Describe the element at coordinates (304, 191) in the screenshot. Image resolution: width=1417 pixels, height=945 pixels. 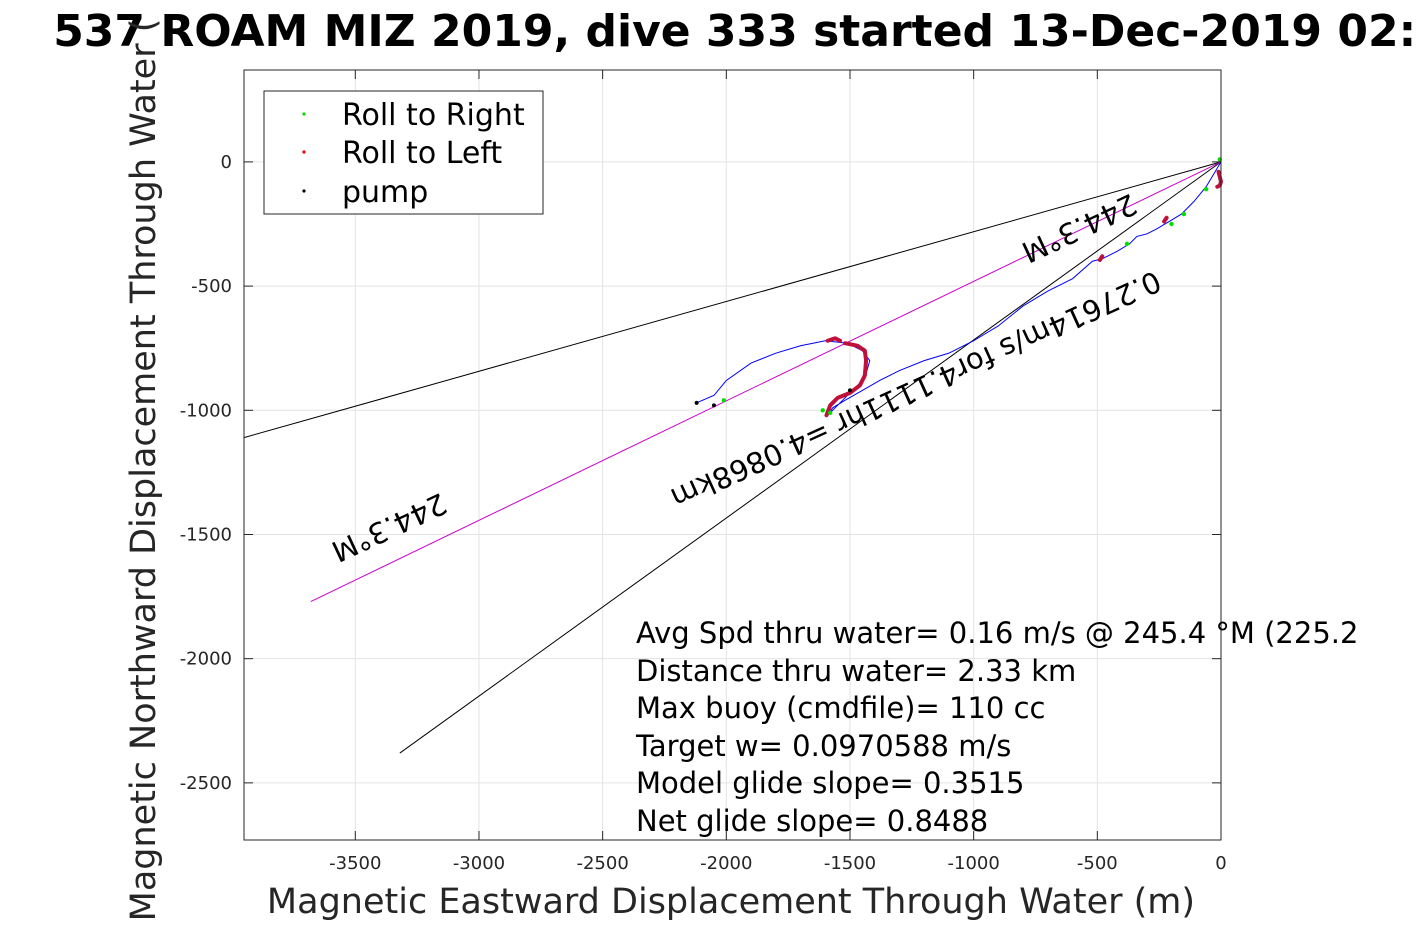
I see `legend-marker-pump` at that location.